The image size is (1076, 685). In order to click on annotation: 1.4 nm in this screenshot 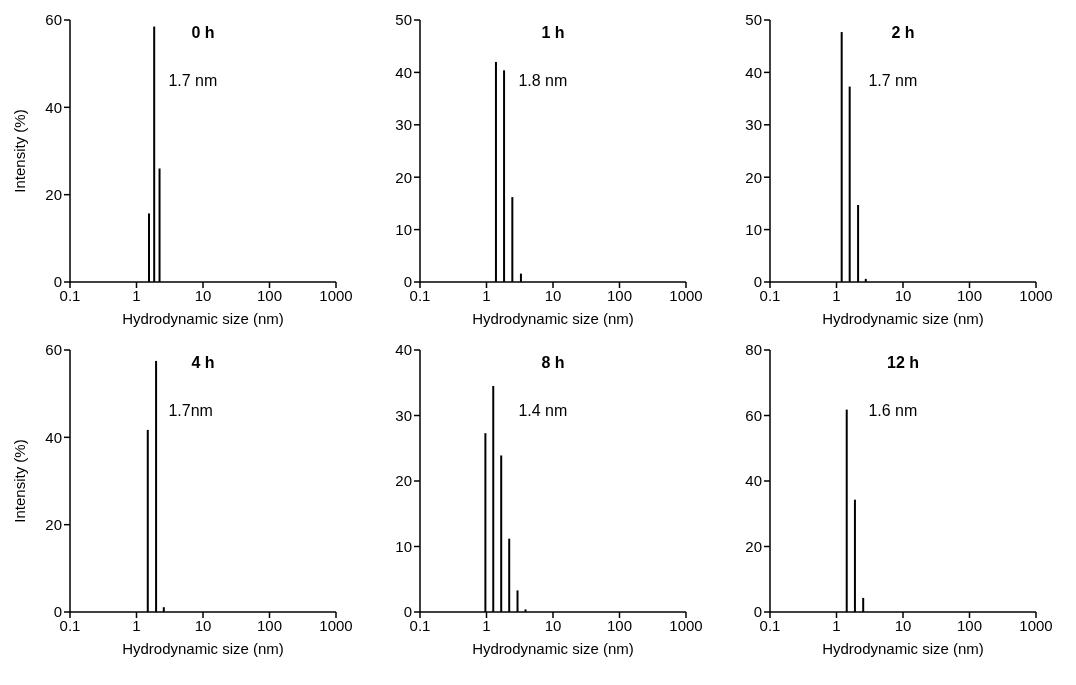, I will do `click(543, 411)`.